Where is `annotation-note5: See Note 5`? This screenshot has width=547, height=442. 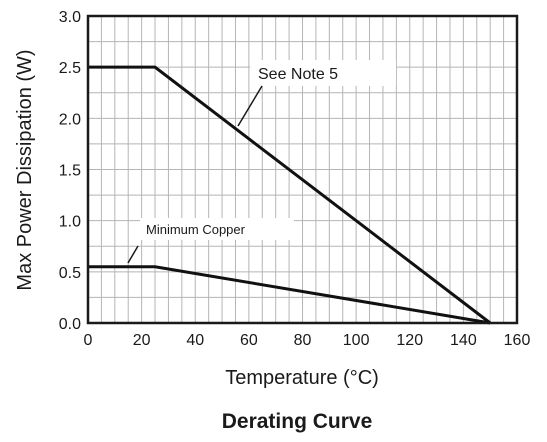
annotation-note5: See Note 5 is located at coordinates (298, 74).